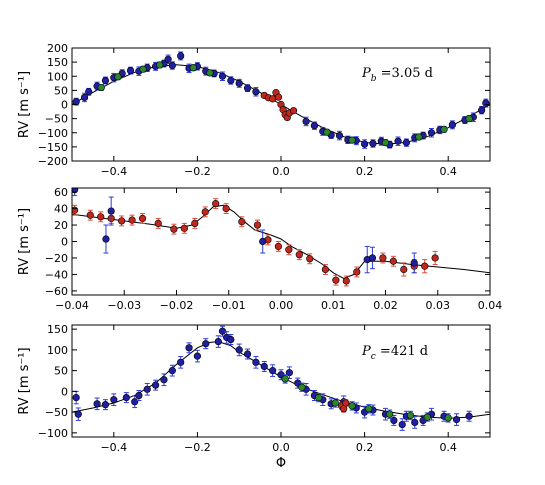 The width and height of the screenshot is (545, 485). I want to click on x-tick-label: 0.04, so click(490, 305).